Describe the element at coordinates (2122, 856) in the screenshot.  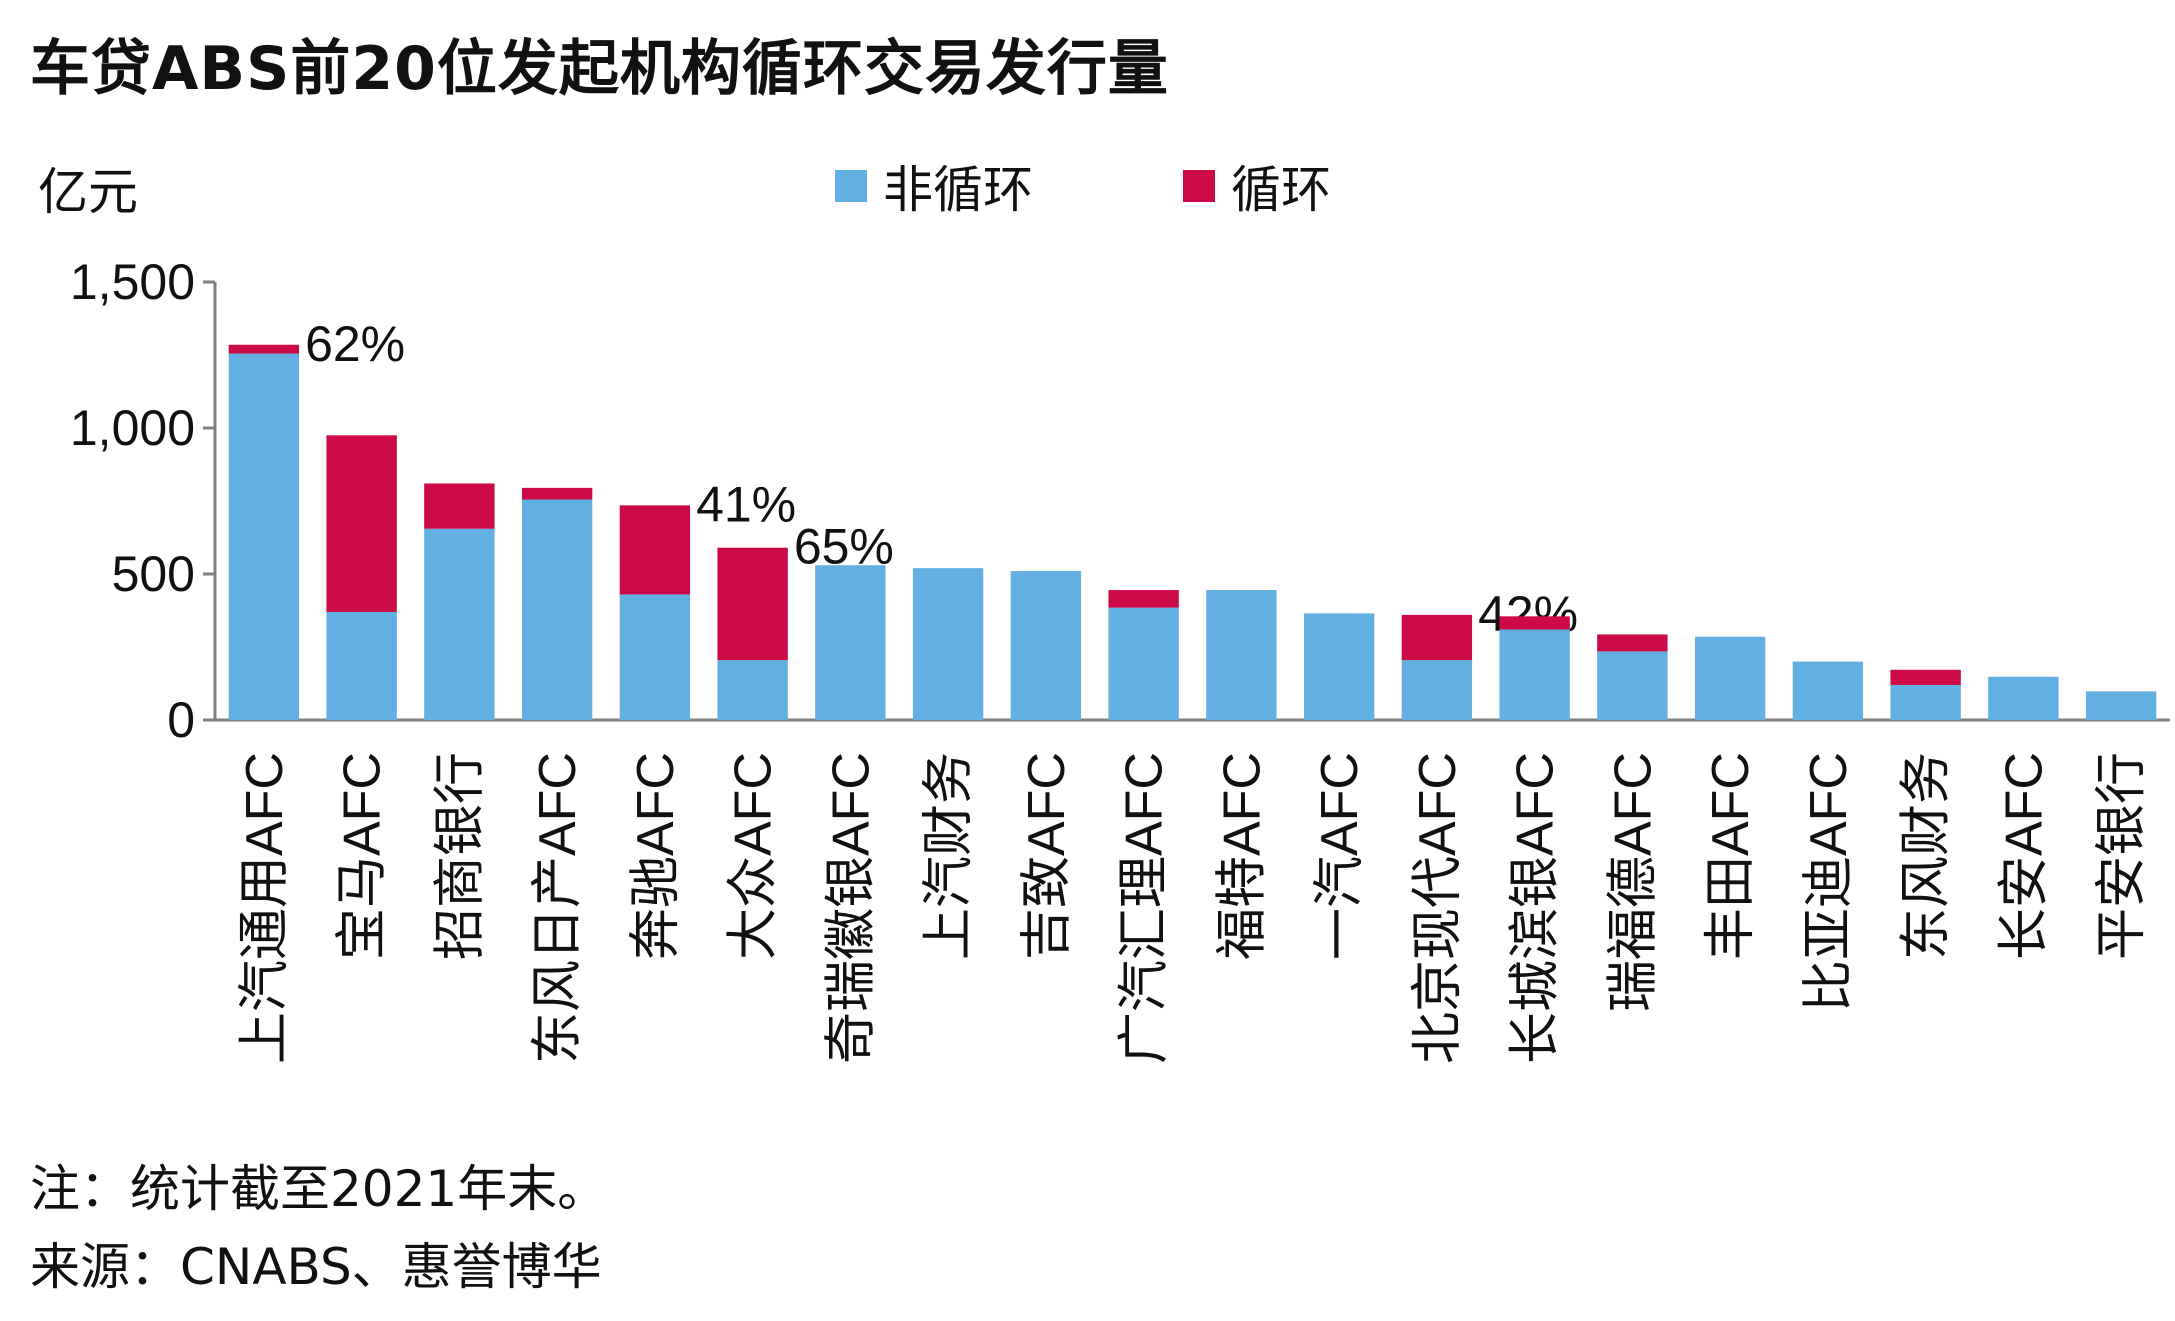
I see `x-category-label: 平安银行` at that location.